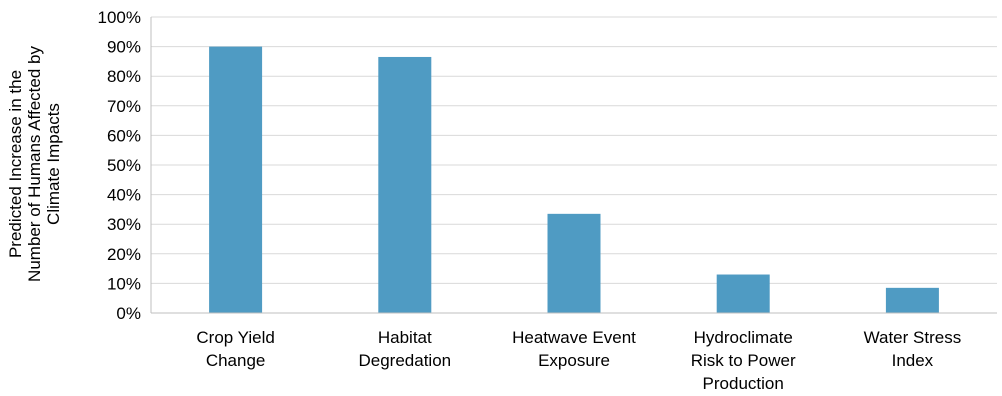  What do you see at coordinates (124, 165) in the screenshot?
I see `y-tick-label: 50%` at bounding box center [124, 165].